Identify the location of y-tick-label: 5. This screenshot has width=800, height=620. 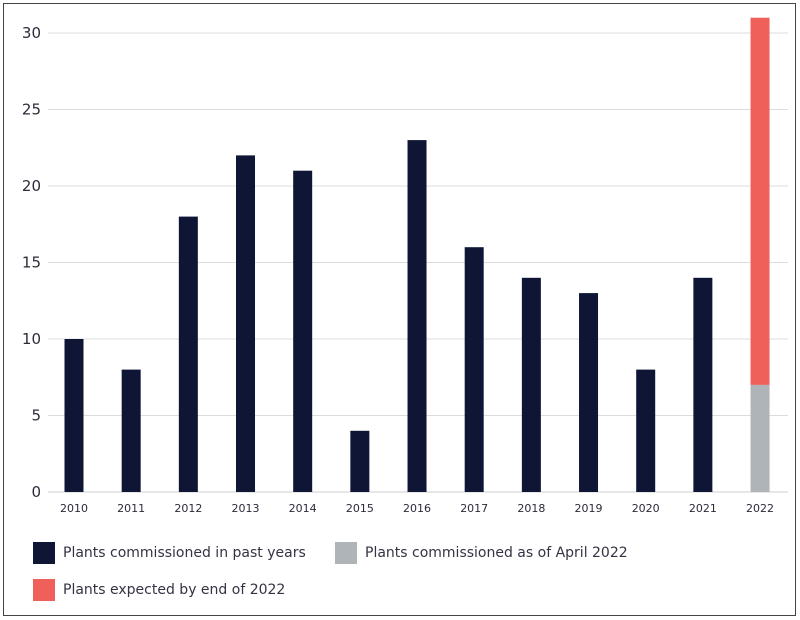
(36, 416).